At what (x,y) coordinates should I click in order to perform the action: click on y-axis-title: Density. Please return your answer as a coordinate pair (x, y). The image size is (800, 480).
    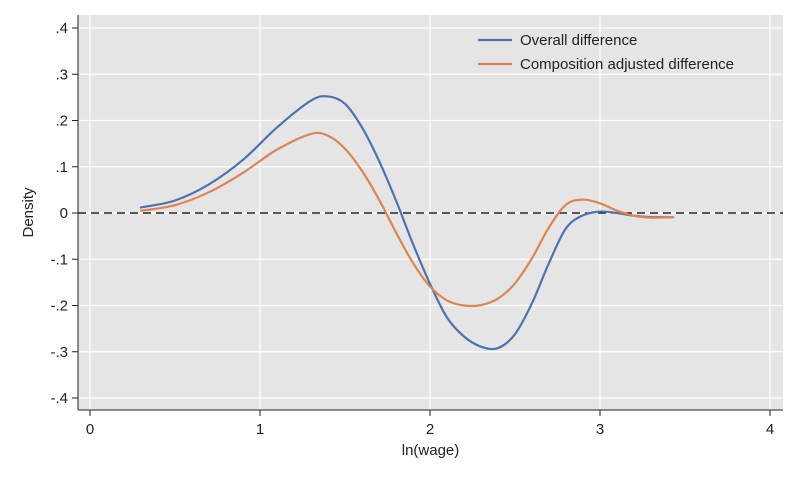
    Looking at the image, I should click on (28, 212).